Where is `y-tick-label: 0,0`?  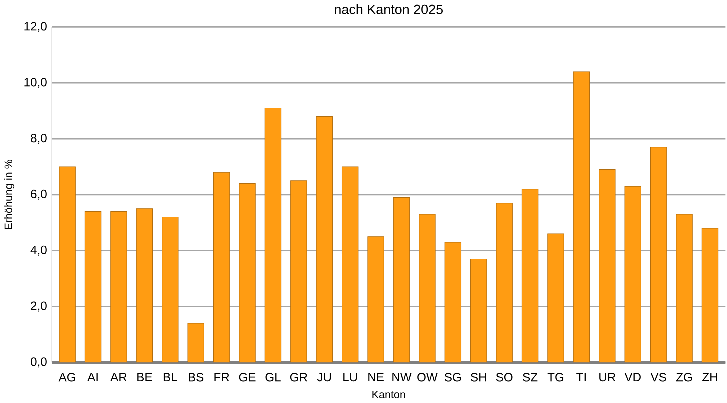 y-tick-label: 0,0 is located at coordinates (38, 363).